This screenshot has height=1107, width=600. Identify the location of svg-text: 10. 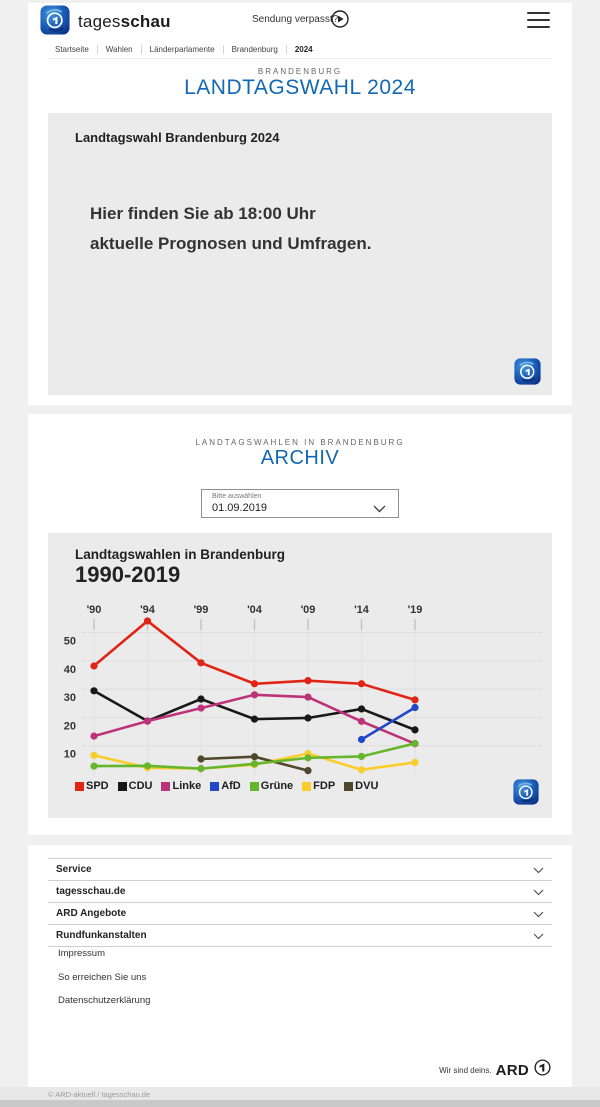
(70, 755).